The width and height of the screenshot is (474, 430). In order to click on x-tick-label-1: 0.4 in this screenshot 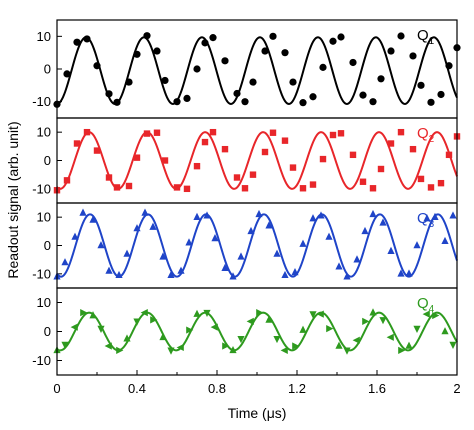, I will do `click(137, 388)`.